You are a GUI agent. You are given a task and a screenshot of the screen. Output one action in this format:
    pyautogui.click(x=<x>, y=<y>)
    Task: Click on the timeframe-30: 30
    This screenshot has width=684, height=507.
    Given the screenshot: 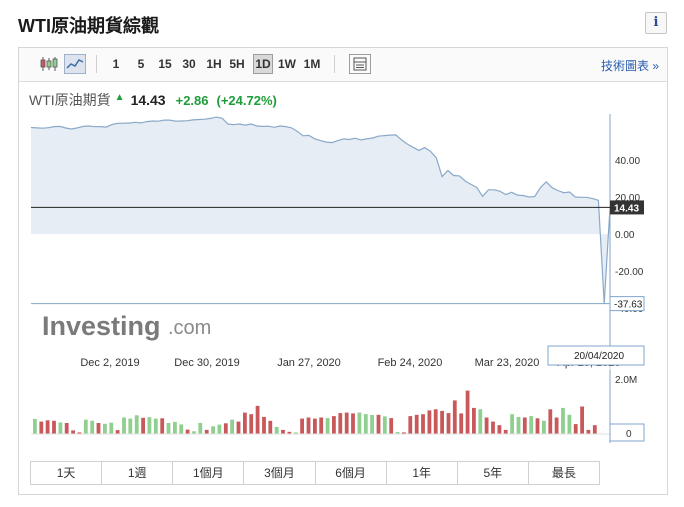 What is the action you would take?
    pyautogui.click(x=189, y=64)
    